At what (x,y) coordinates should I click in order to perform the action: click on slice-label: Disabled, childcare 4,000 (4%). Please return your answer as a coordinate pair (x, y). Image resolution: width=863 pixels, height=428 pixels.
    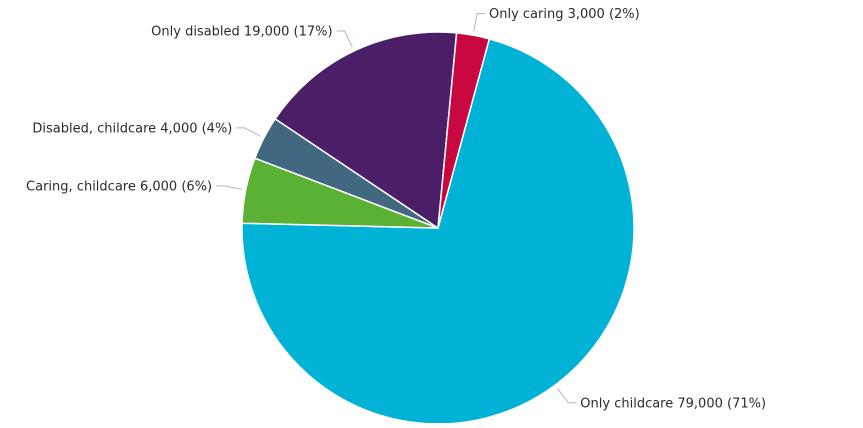
    Looking at the image, I should click on (132, 128).